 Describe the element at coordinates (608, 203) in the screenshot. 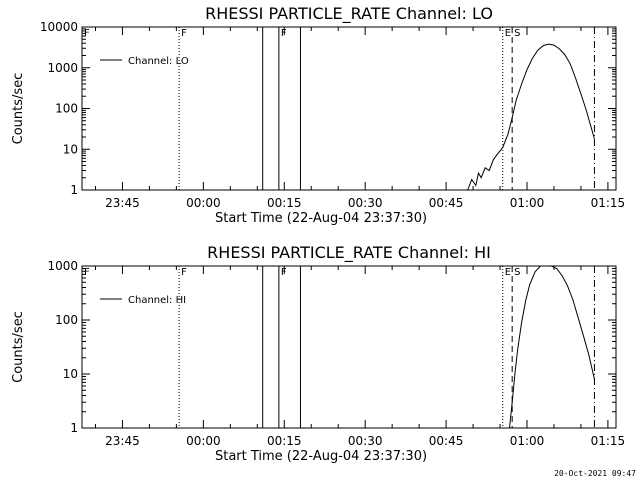

I see `x-tick-label-lo: 01:15` at that location.